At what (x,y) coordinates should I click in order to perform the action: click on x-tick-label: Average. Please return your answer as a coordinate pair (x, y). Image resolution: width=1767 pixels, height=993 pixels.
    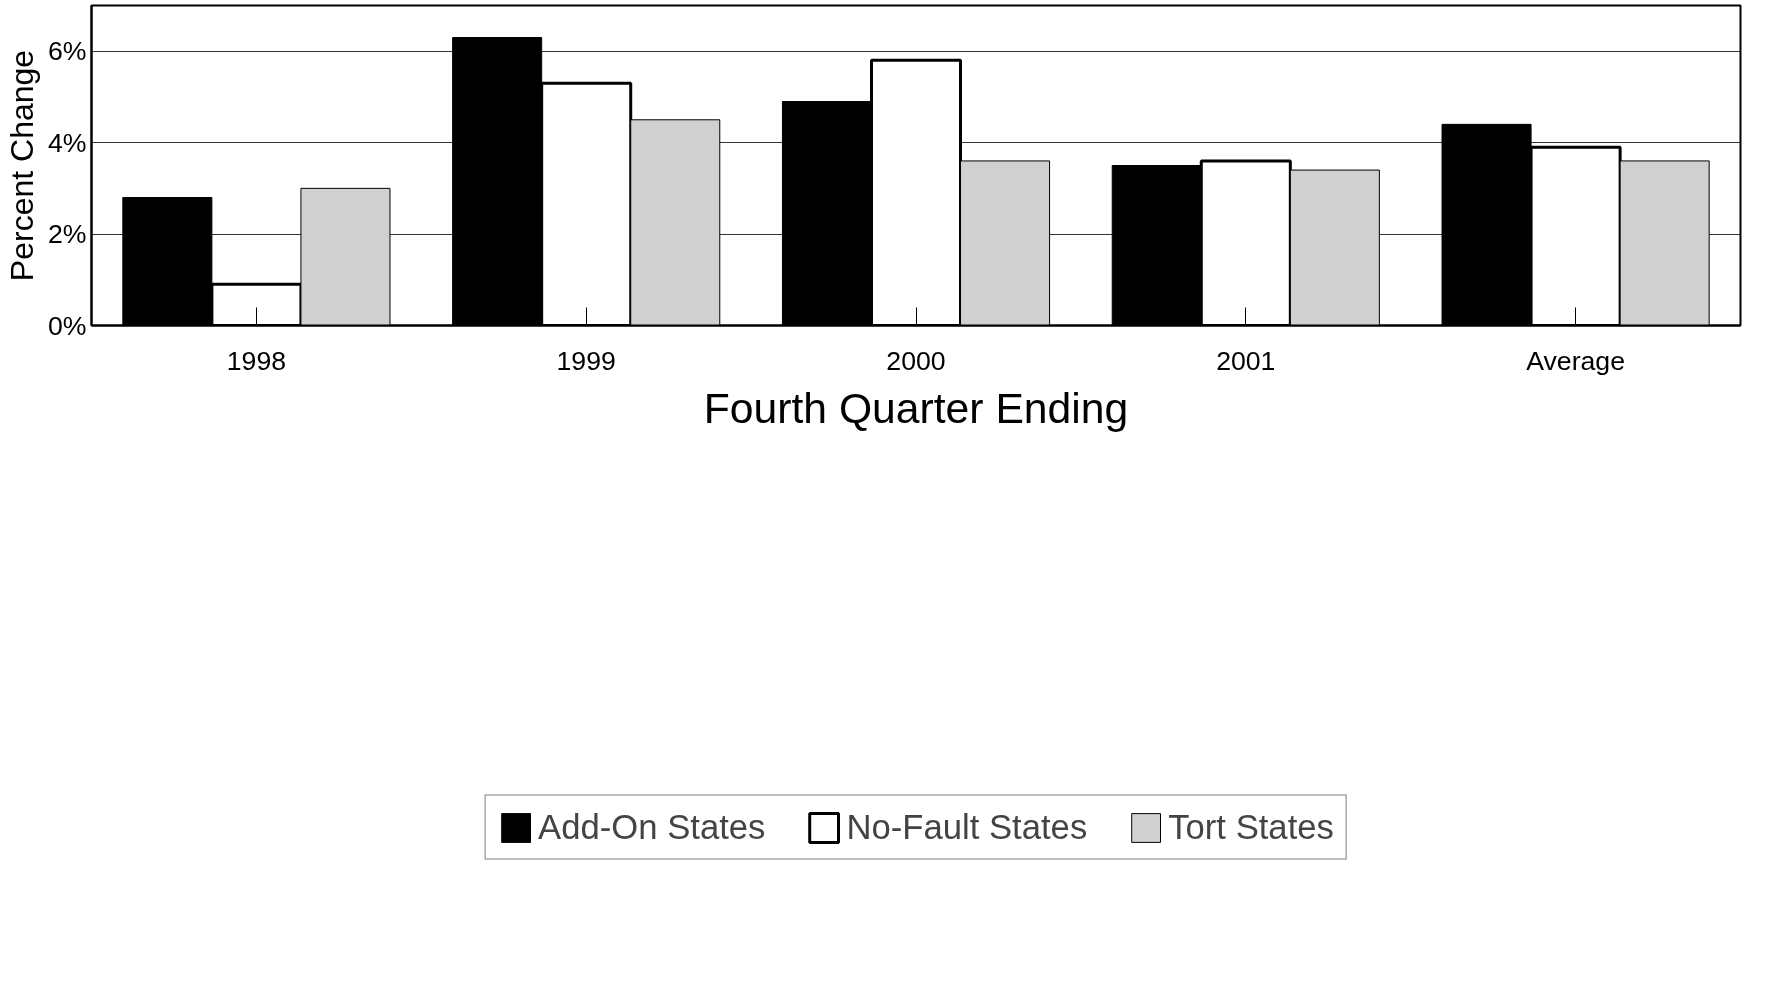
    Looking at the image, I should click on (1576, 360).